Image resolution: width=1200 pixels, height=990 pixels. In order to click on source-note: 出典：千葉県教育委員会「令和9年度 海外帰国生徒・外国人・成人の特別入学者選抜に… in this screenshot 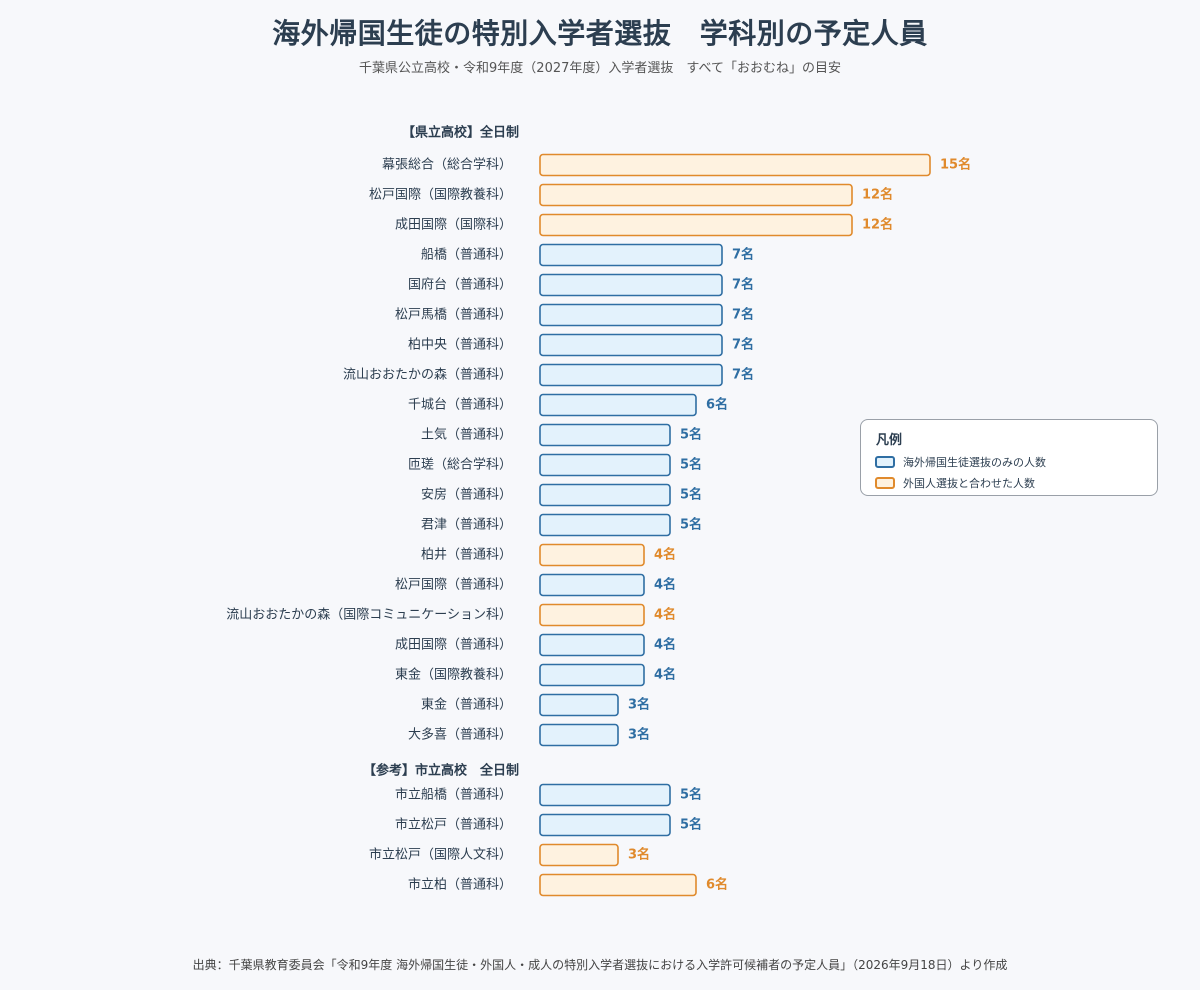, I will do `click(600, 965)`.